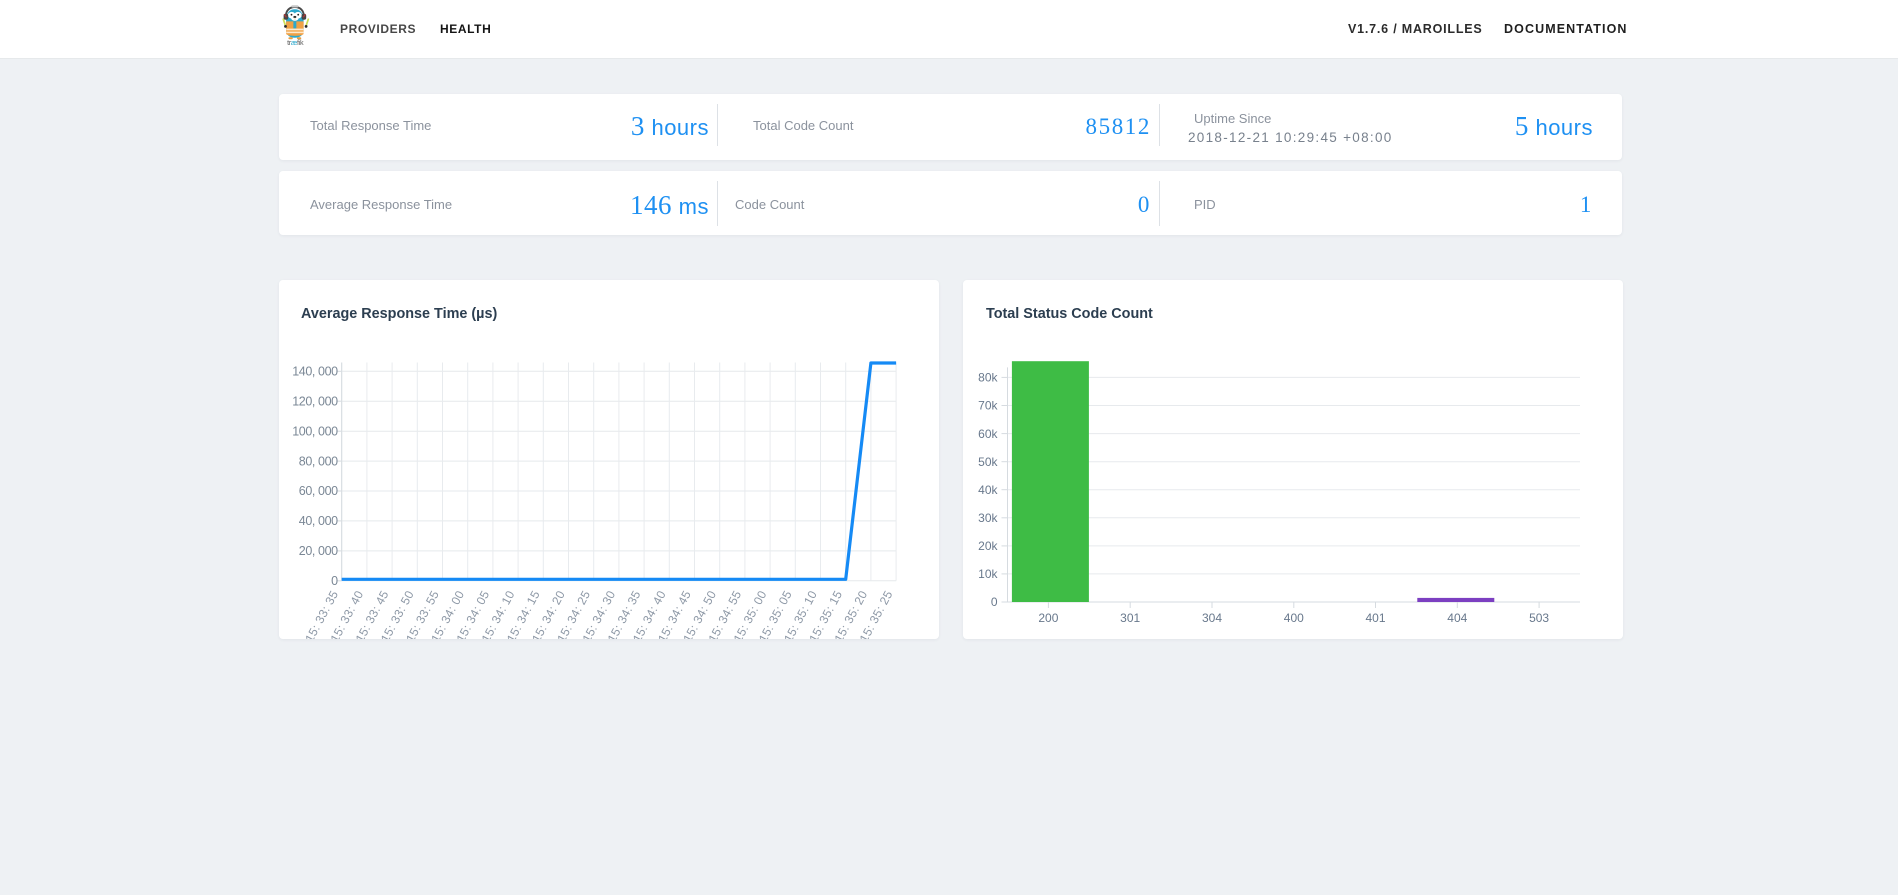 Image resolution: width=1898 pixels, height=895 pixels. I want to click on svg-text: 60, 000, so click(318, 491).